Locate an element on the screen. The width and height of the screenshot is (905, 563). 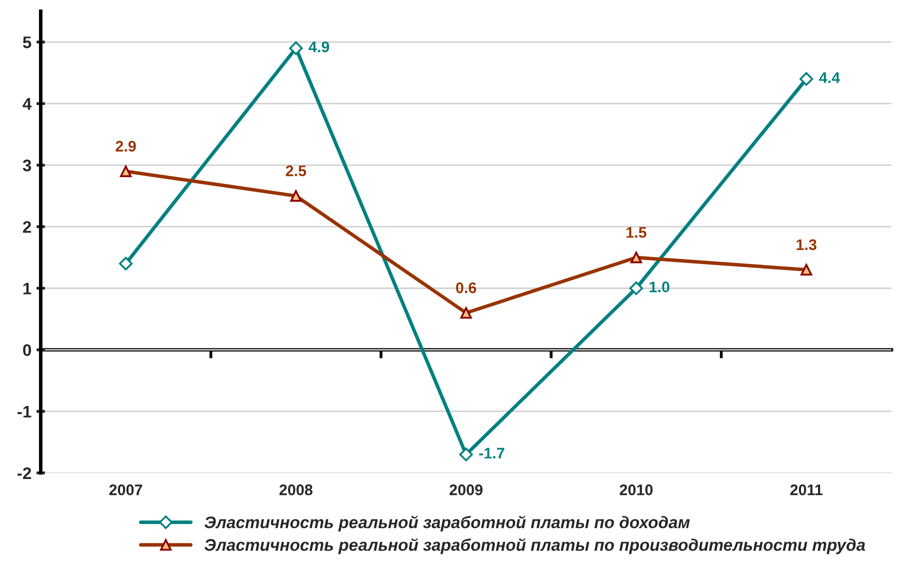
y-tick-label: 0 is located at coordinates (27, 350).